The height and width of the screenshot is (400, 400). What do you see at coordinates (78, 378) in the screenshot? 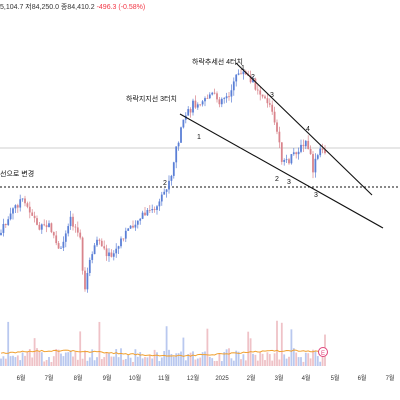
I see `x-tick-label: 8월` at bounding box center [78, 378].